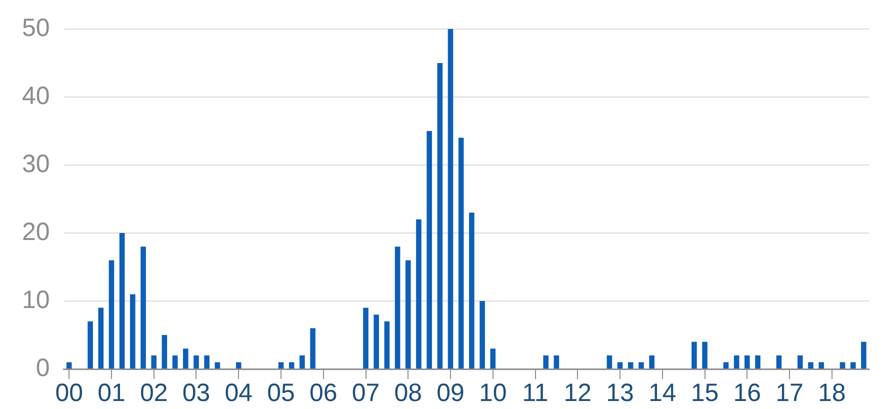 The height and width of the screenshot is (409, 885). What do you see at coordinates (492, 392) in the screenshot?
I see `x-tick-label: 10` at bounding box center [492, 392].